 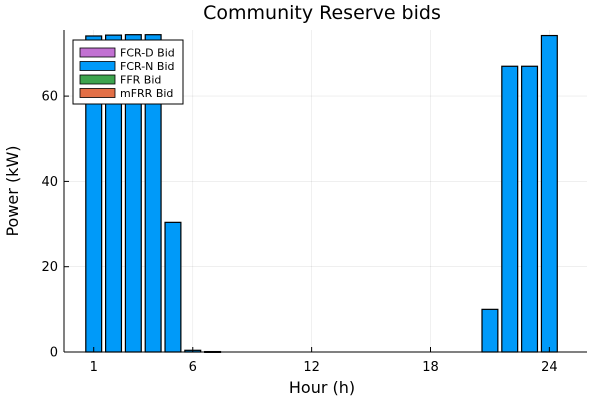 What do you see at coordinates (49, 267) in the screenshot?
I see `y-tick-label: 20` at bounding box center [49, 267].